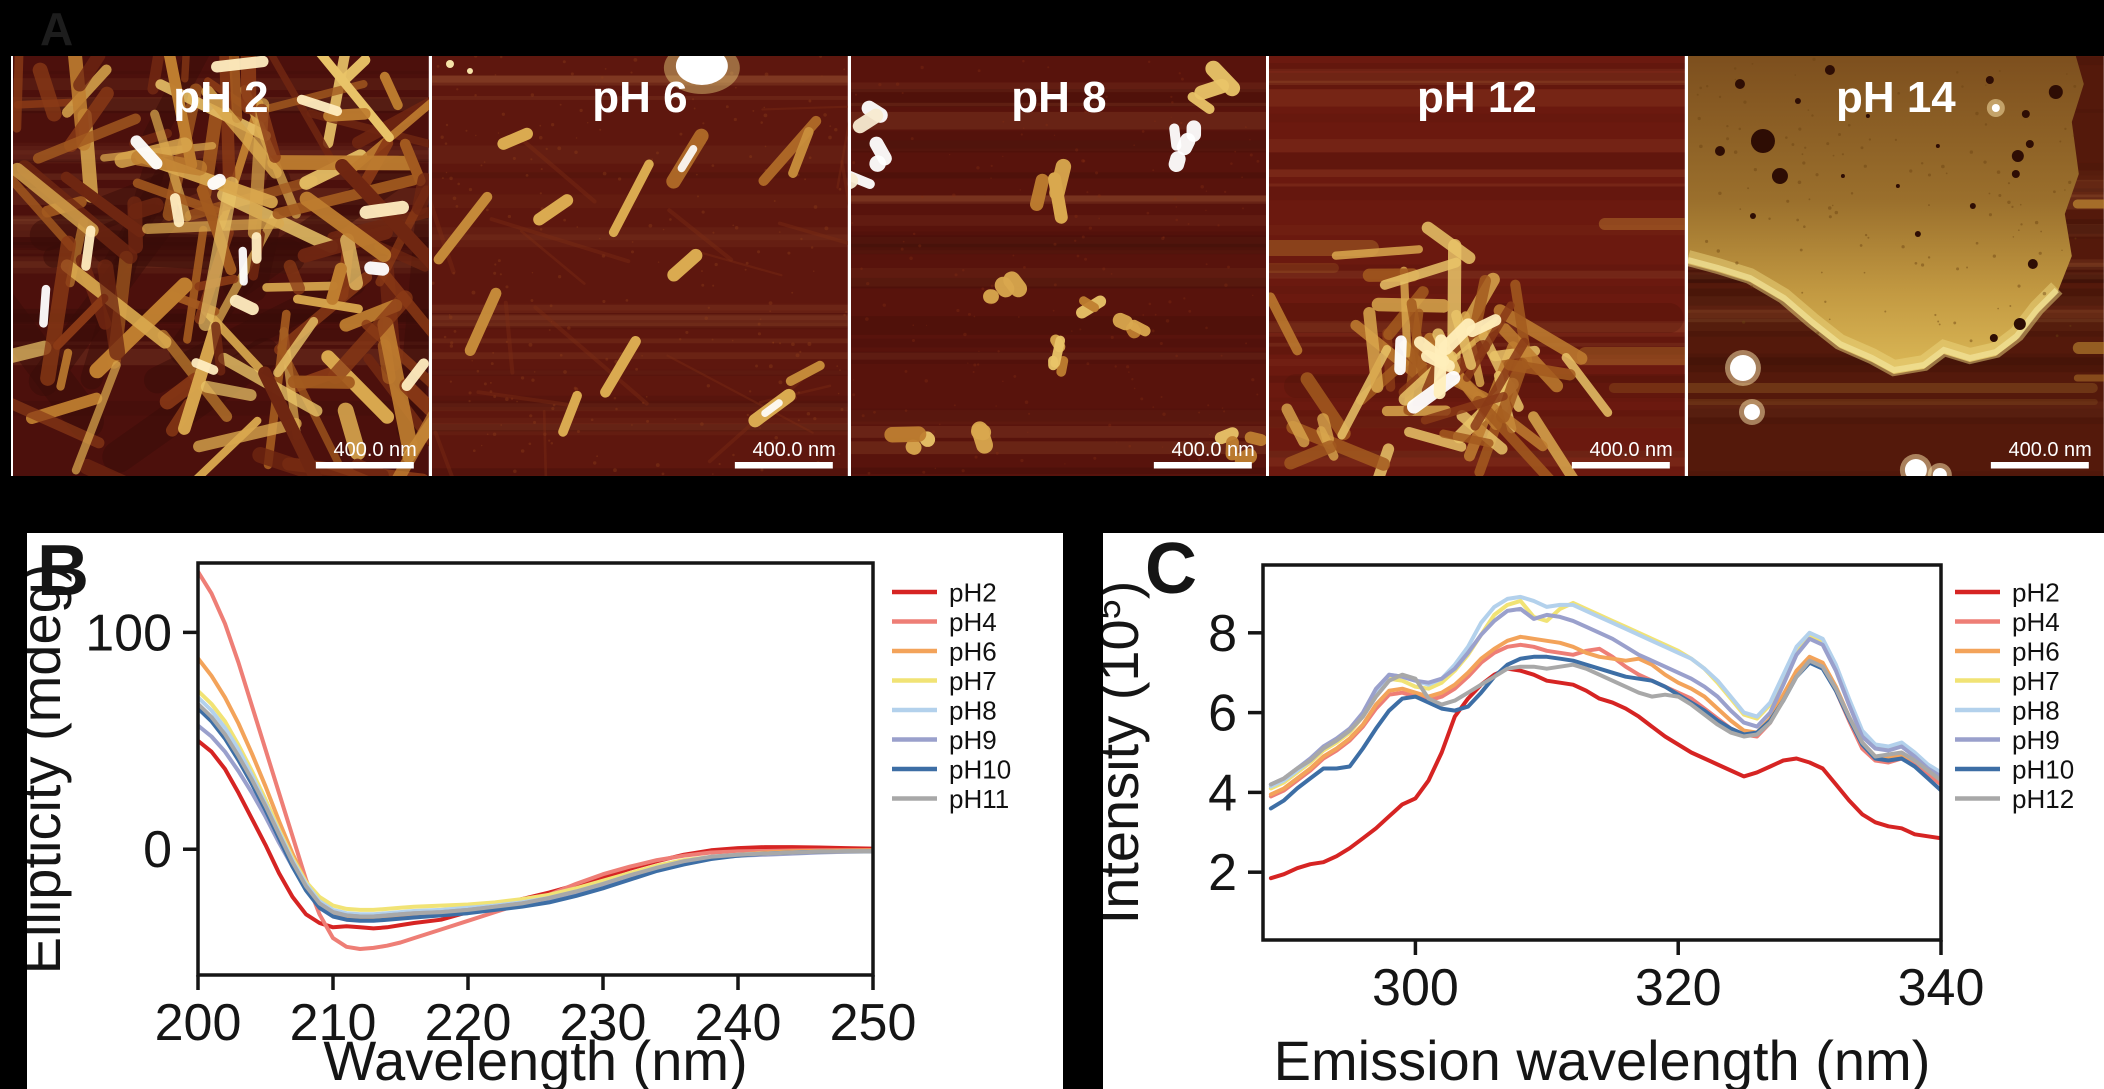  I want to click on ph-label: pH 2, so click(220, 97).